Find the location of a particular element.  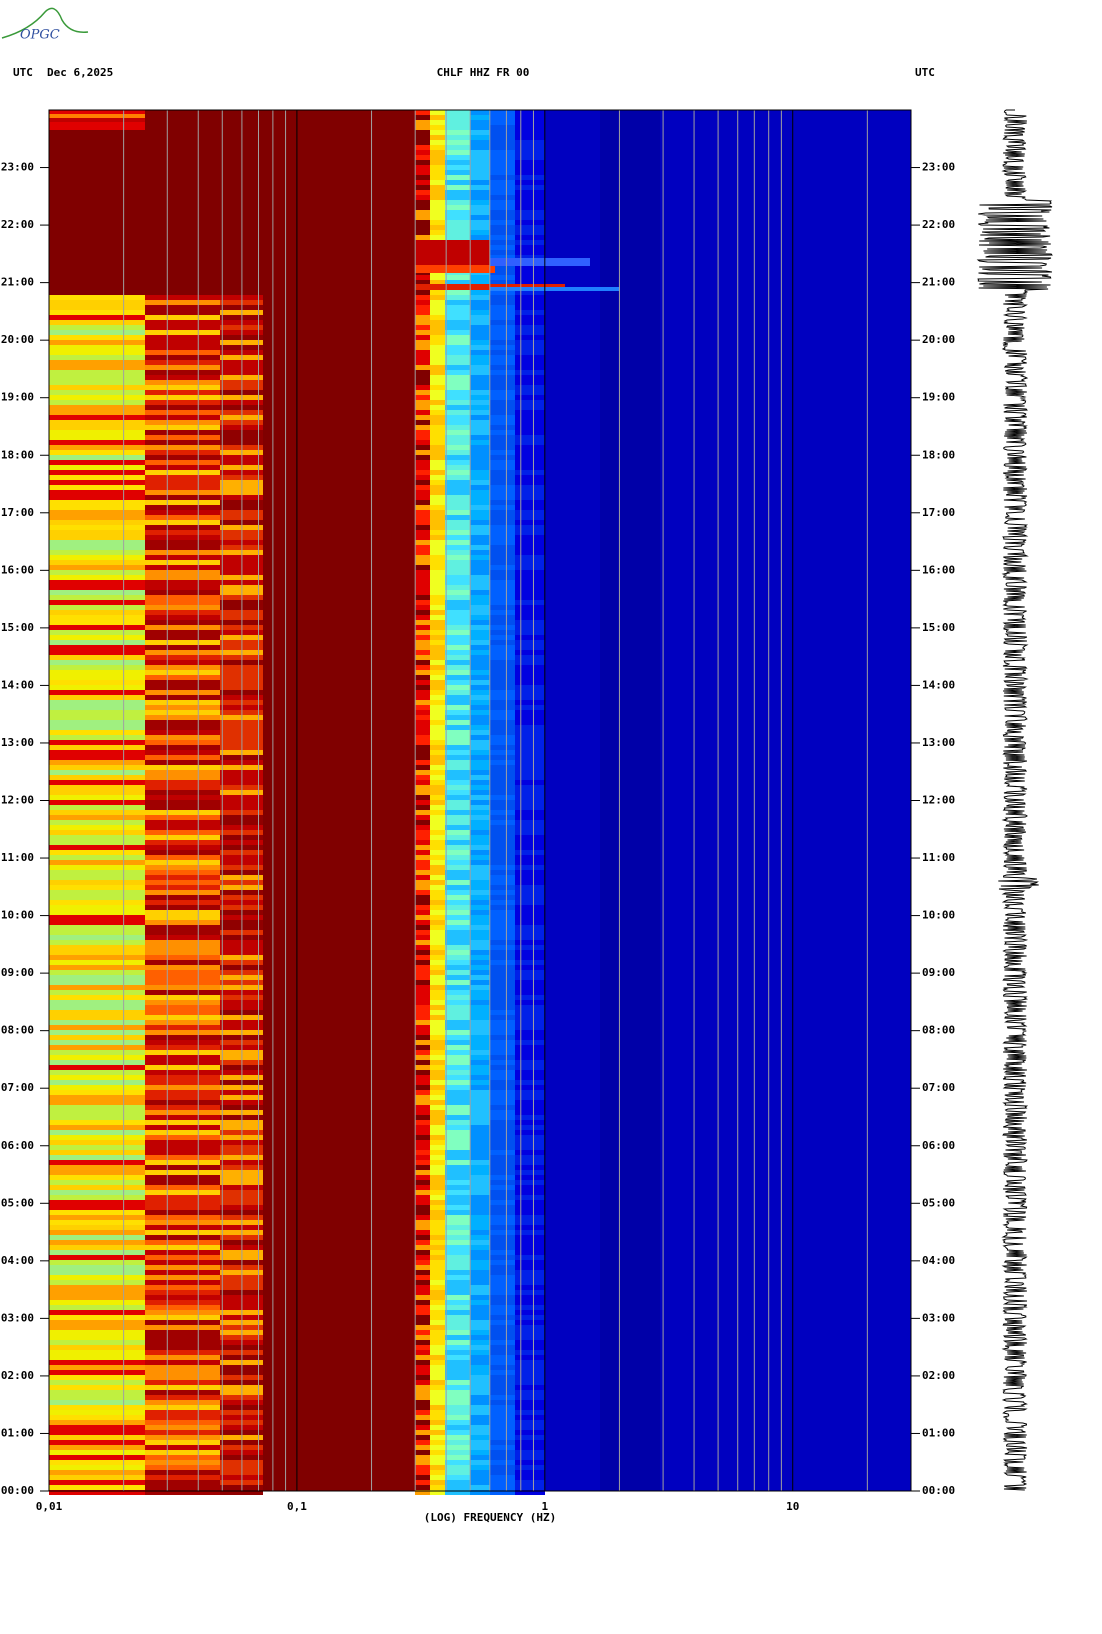

y-tick-label: 01:00 is located at coordinates (17, 1432).